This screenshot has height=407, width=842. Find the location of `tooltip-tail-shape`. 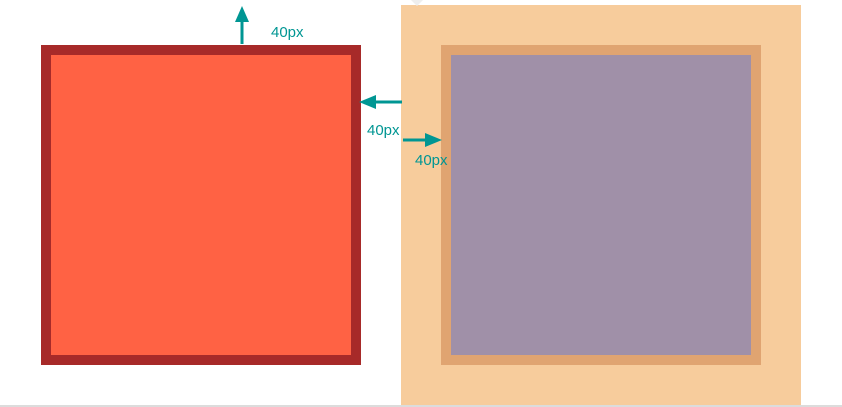

tooltip-tail-shape is located at coordinates (417, 3).